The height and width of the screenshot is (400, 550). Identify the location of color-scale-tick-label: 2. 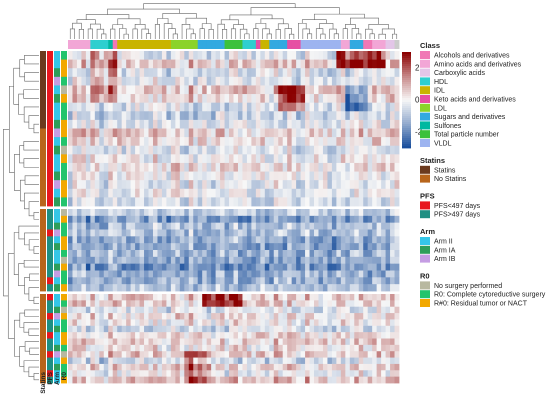
(417, 68).